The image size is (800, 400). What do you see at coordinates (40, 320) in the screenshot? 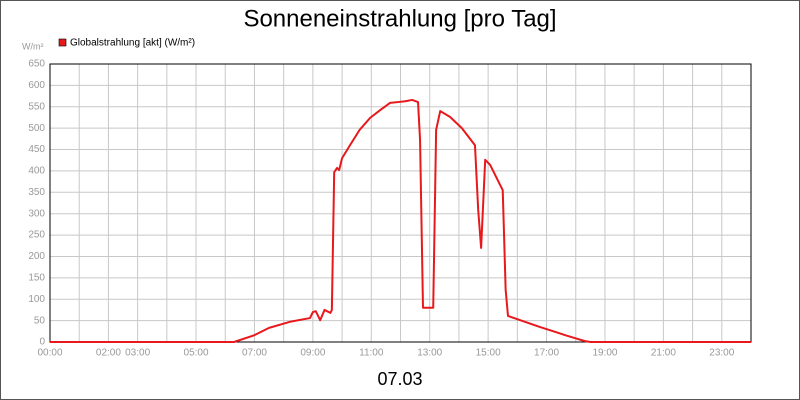
I see `y-tick-label: 50` at bounding box center [40, 320].